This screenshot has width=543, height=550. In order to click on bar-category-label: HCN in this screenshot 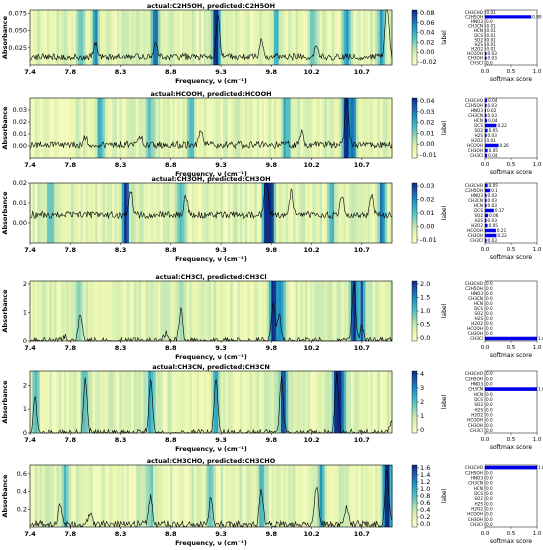, I will do `click(478, 30)`.